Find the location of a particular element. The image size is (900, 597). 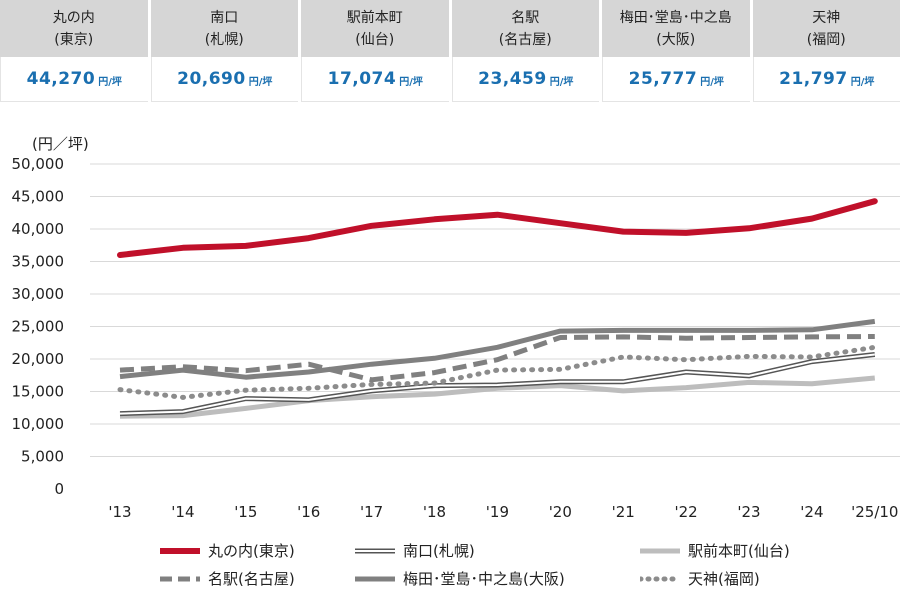

x-tick-label: '22 is located at coordinates (685, 512).